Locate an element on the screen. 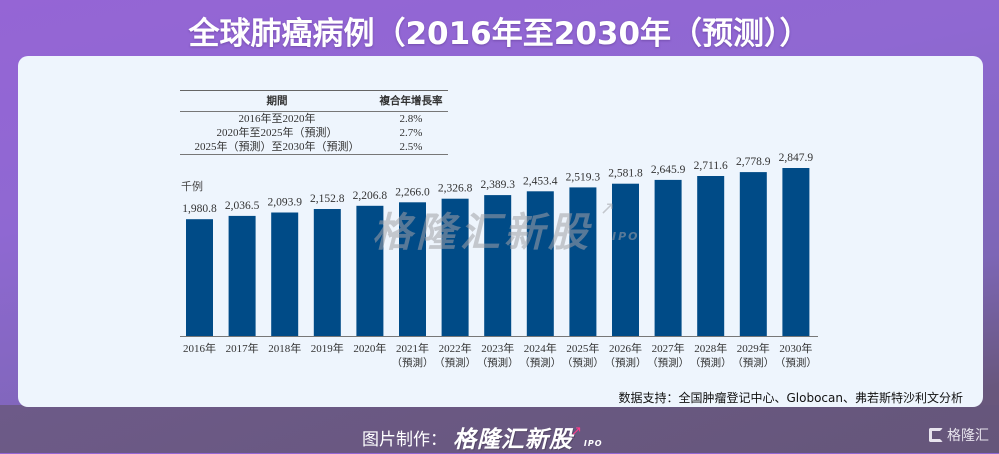 This screenshot has height=454, width=999. image-credit: 图片制作： 格隆汇新股 ↗ IPO is located at coordinates (482, 437).